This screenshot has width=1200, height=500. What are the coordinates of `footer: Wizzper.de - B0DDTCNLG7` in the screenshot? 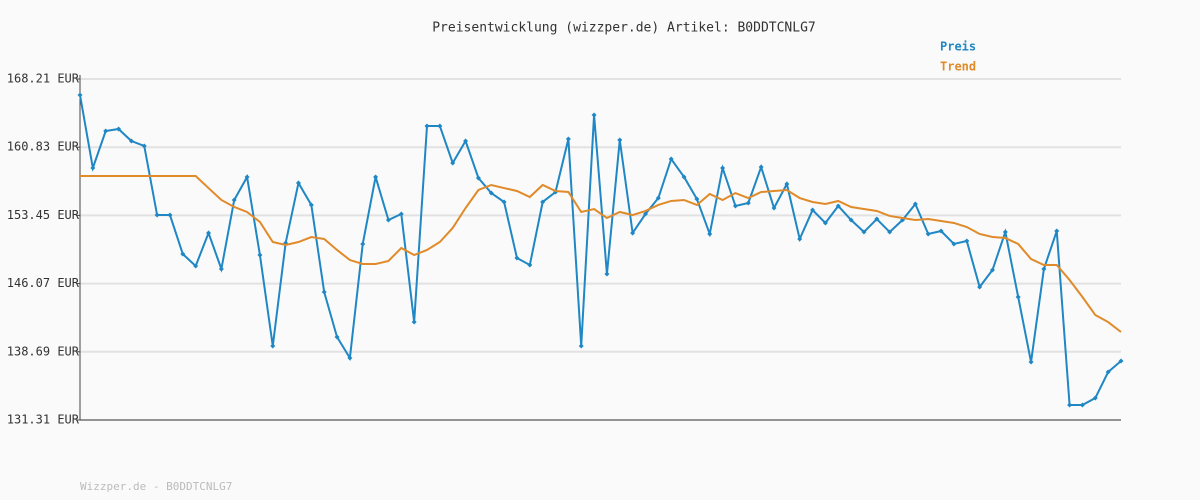 It's located at (156, 486).